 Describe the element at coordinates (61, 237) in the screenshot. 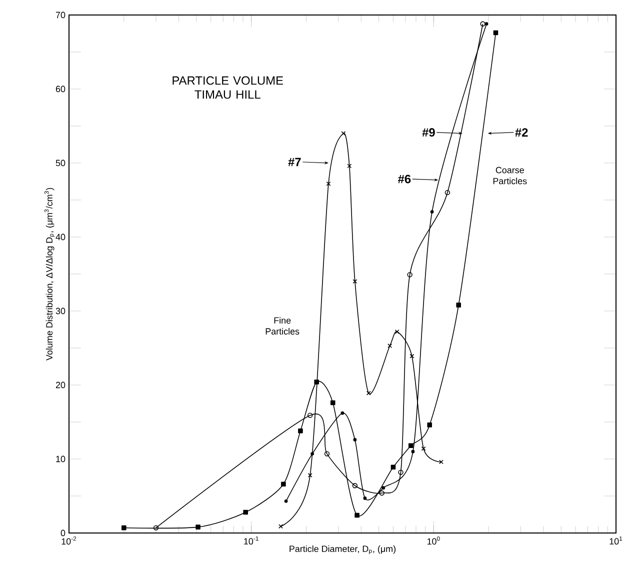

I see `y-tick-label: 40` at that location.